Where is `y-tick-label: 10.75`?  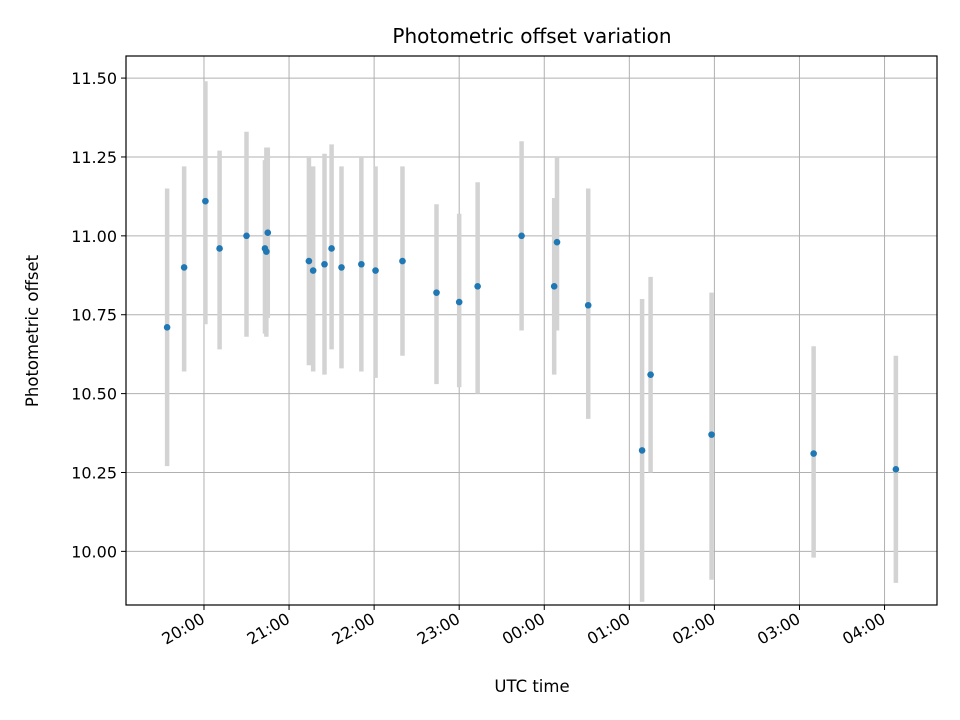 y-tick-label: 10.75 is located at coordinates (94, 315).